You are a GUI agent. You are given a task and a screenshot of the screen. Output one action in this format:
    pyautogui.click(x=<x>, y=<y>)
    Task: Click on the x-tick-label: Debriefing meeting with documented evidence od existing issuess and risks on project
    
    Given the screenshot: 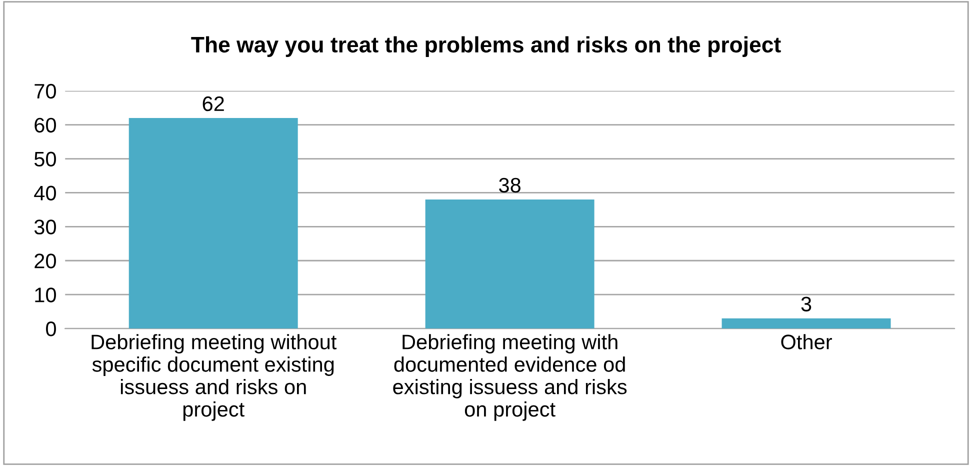 What is the action you would take?
    pyautogui.click(x=510, y=377)
    